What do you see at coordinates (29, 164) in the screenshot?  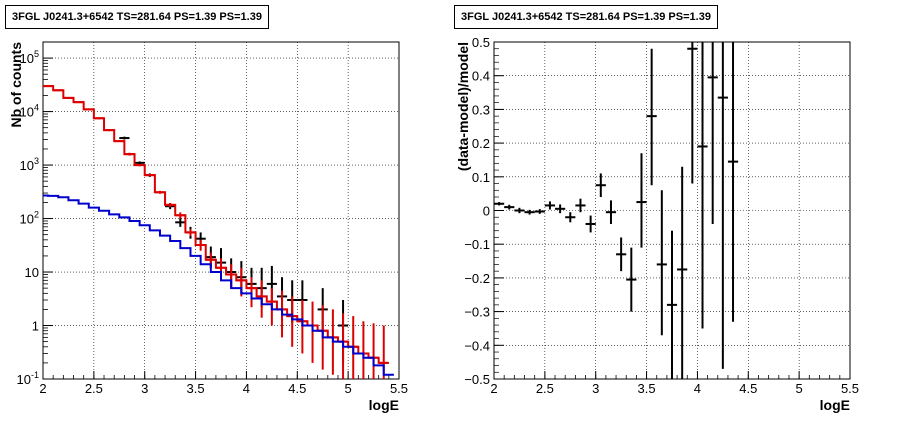 I see `y-tick-label: 10³` at bounding box center [29, 164].